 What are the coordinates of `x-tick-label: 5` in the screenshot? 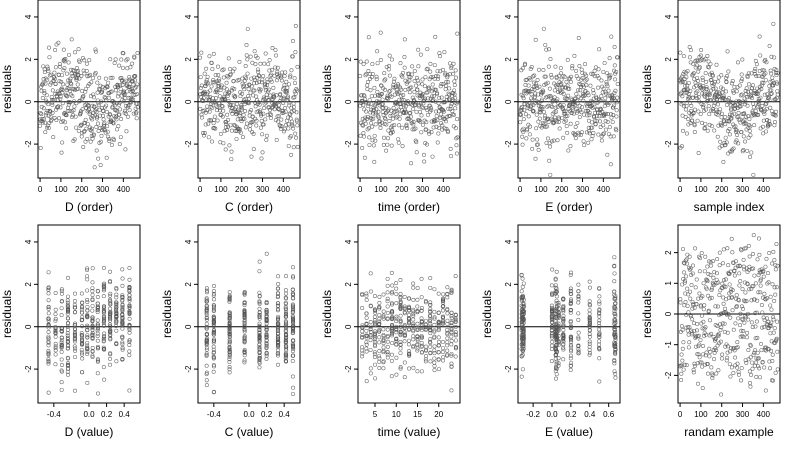 It's located at (375, 414).